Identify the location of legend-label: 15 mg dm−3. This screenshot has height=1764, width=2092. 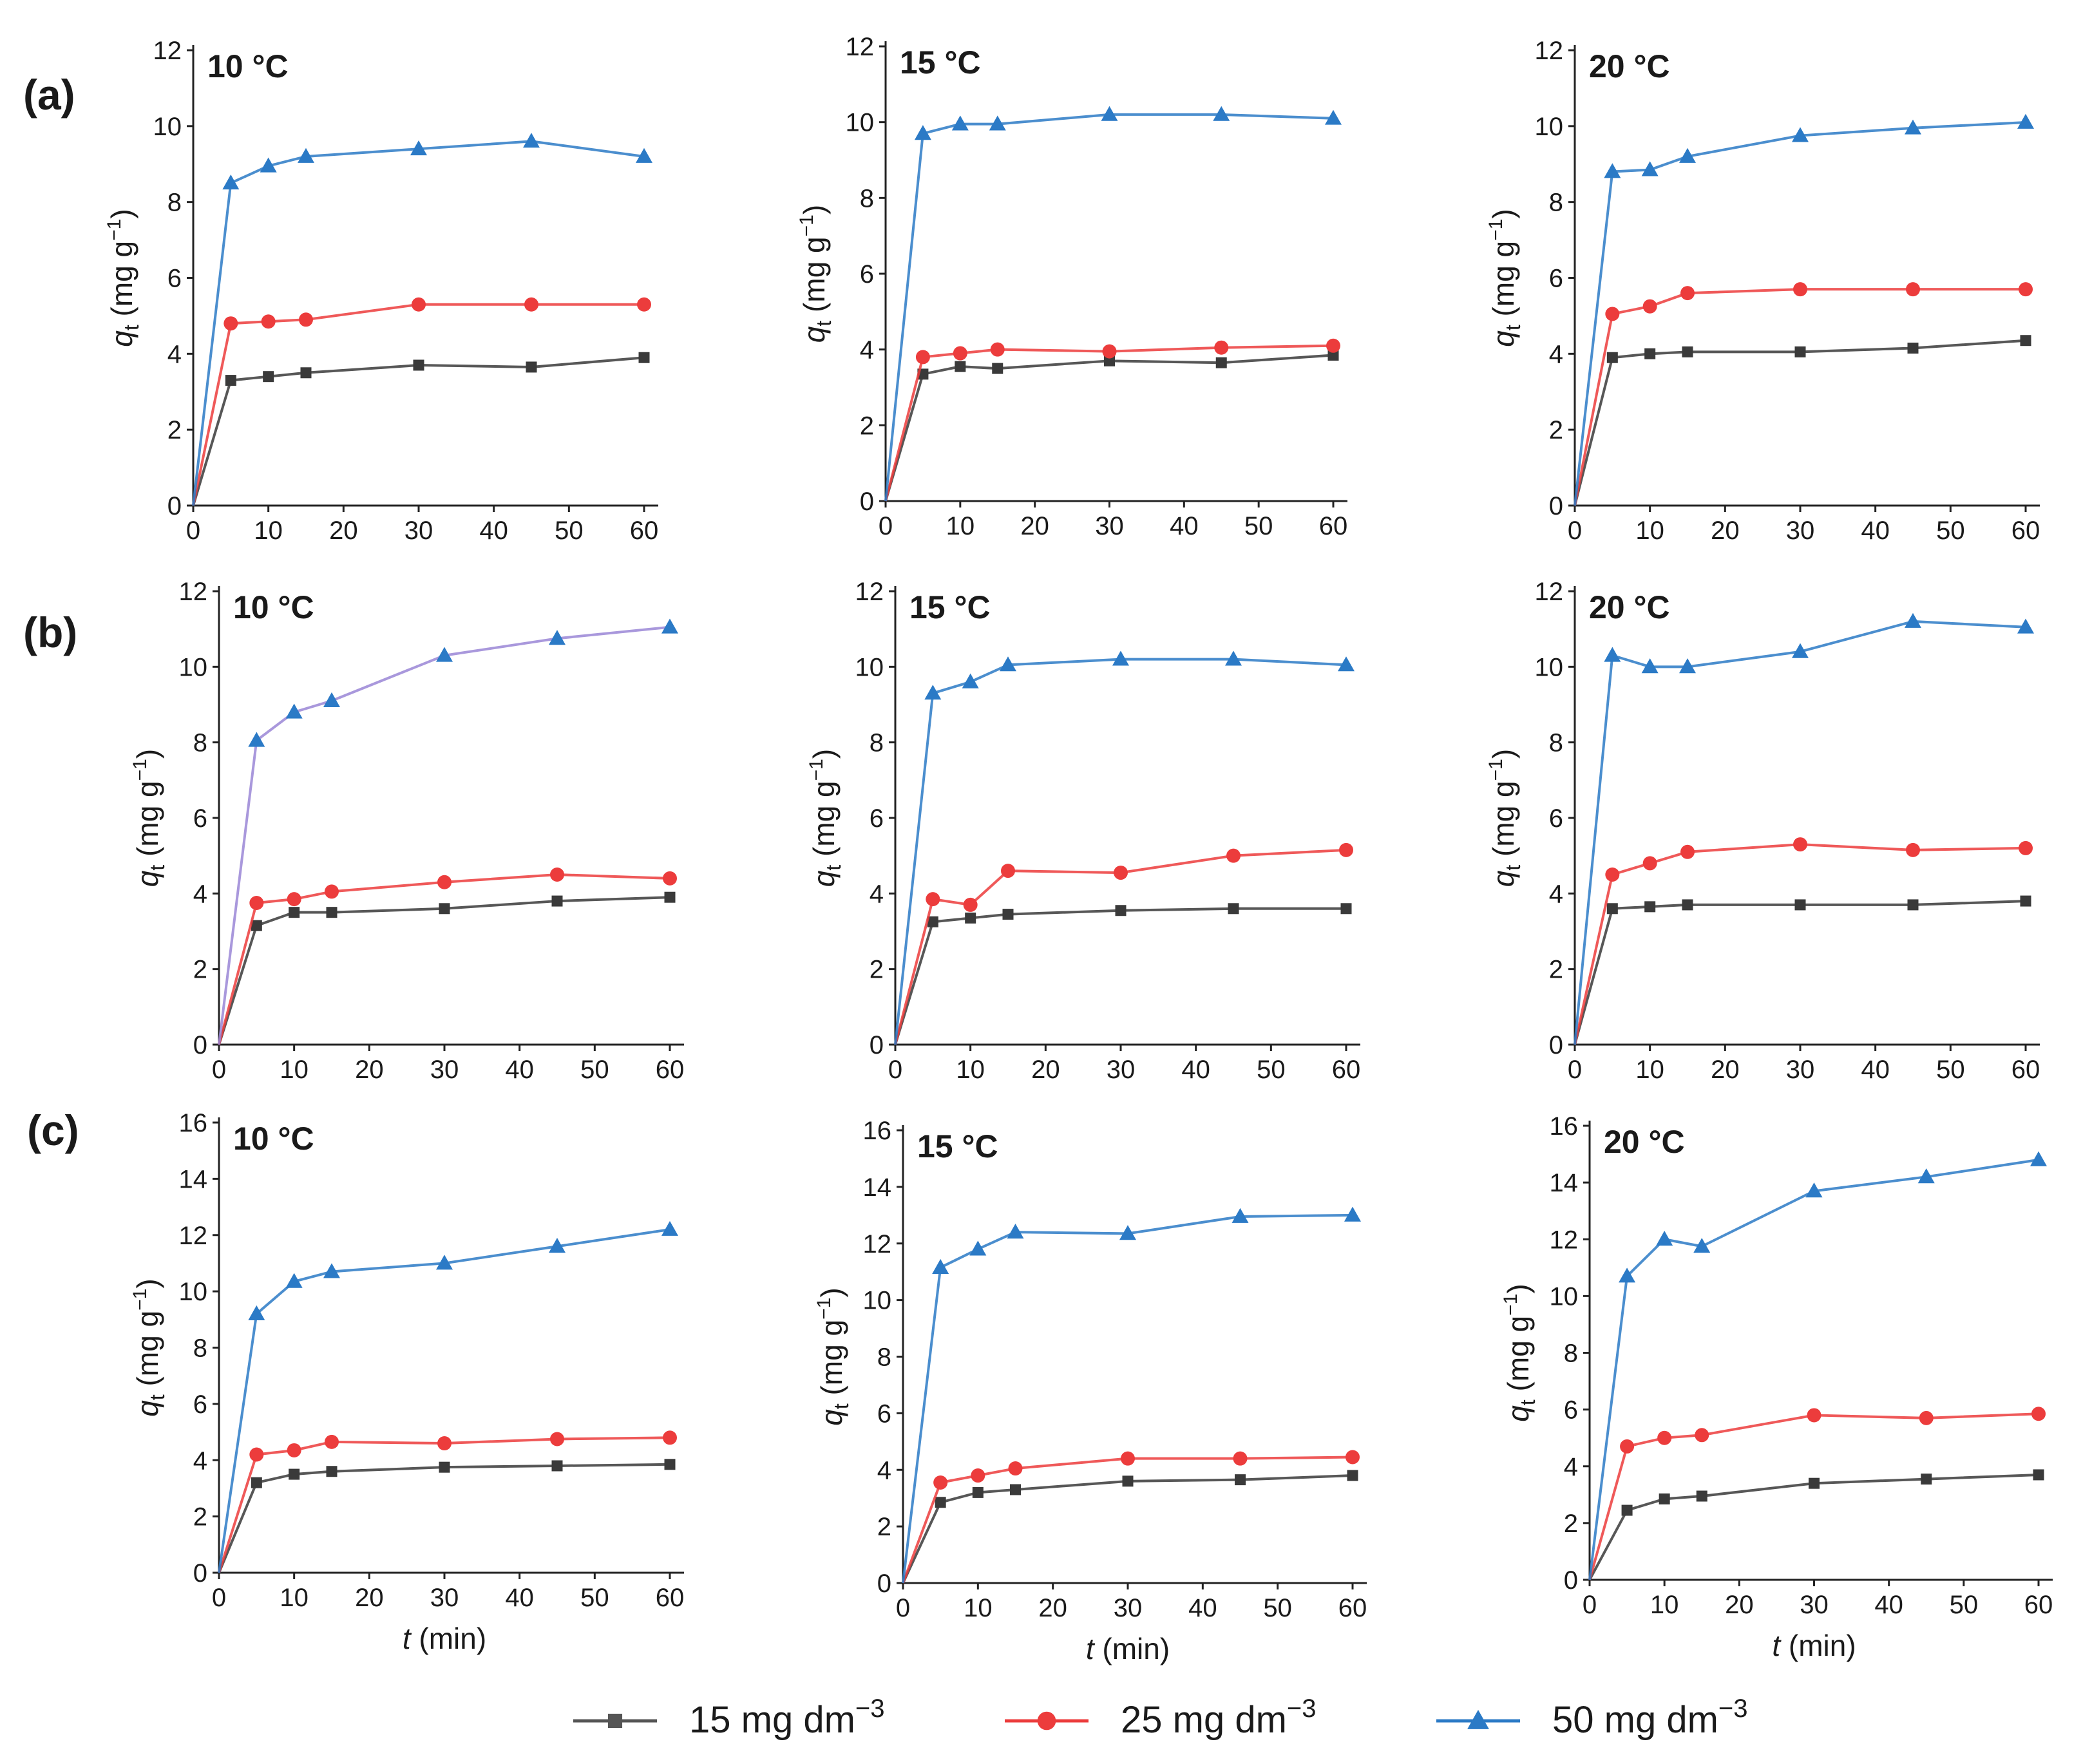
(787, 1717).